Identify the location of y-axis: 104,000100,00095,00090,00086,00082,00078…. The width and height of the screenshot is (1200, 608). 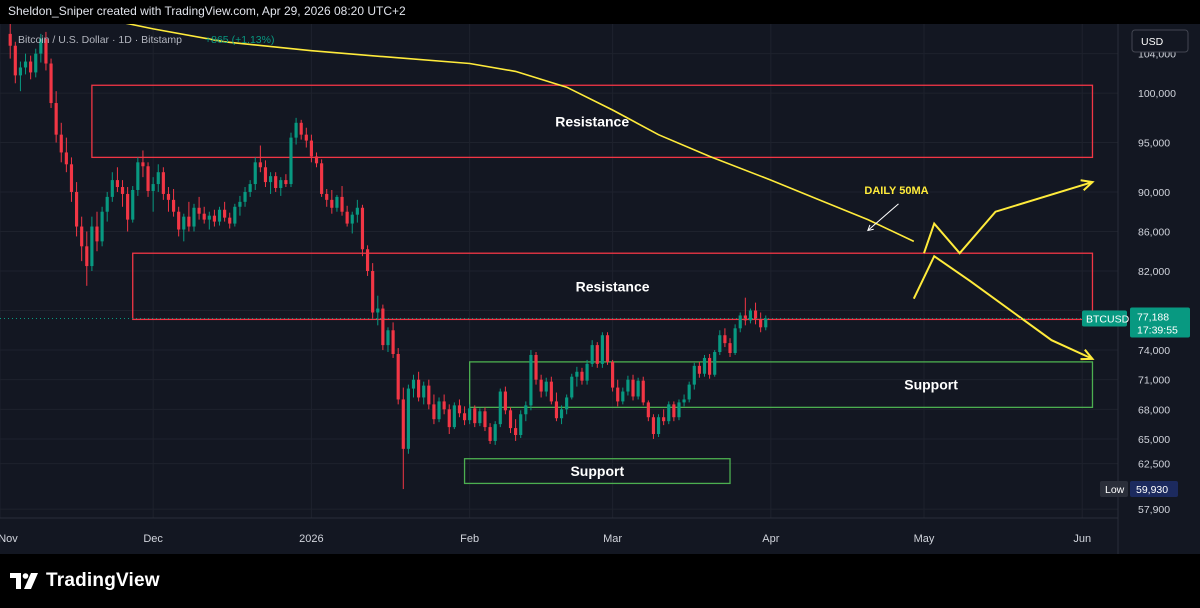
(1136, 282).